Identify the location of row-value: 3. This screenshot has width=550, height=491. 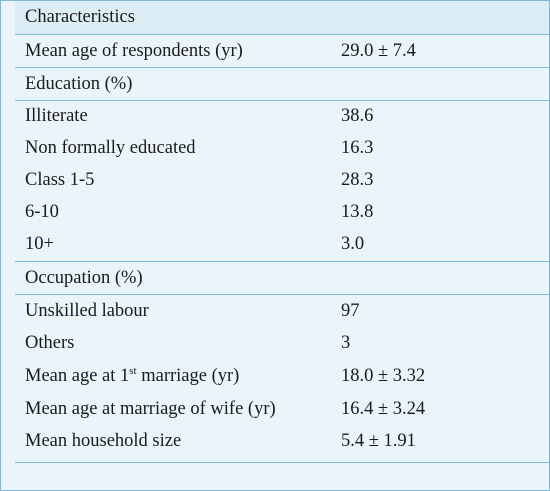
(346, 342).